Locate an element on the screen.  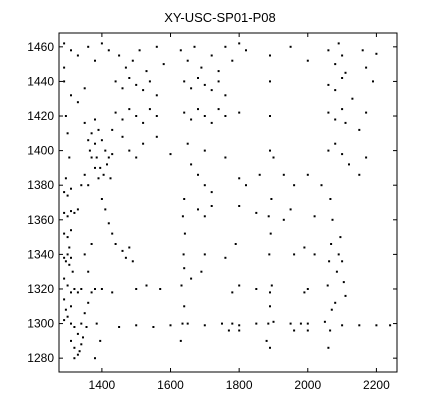
y-tick-label: 1460 is located at coordinates (40, 47).